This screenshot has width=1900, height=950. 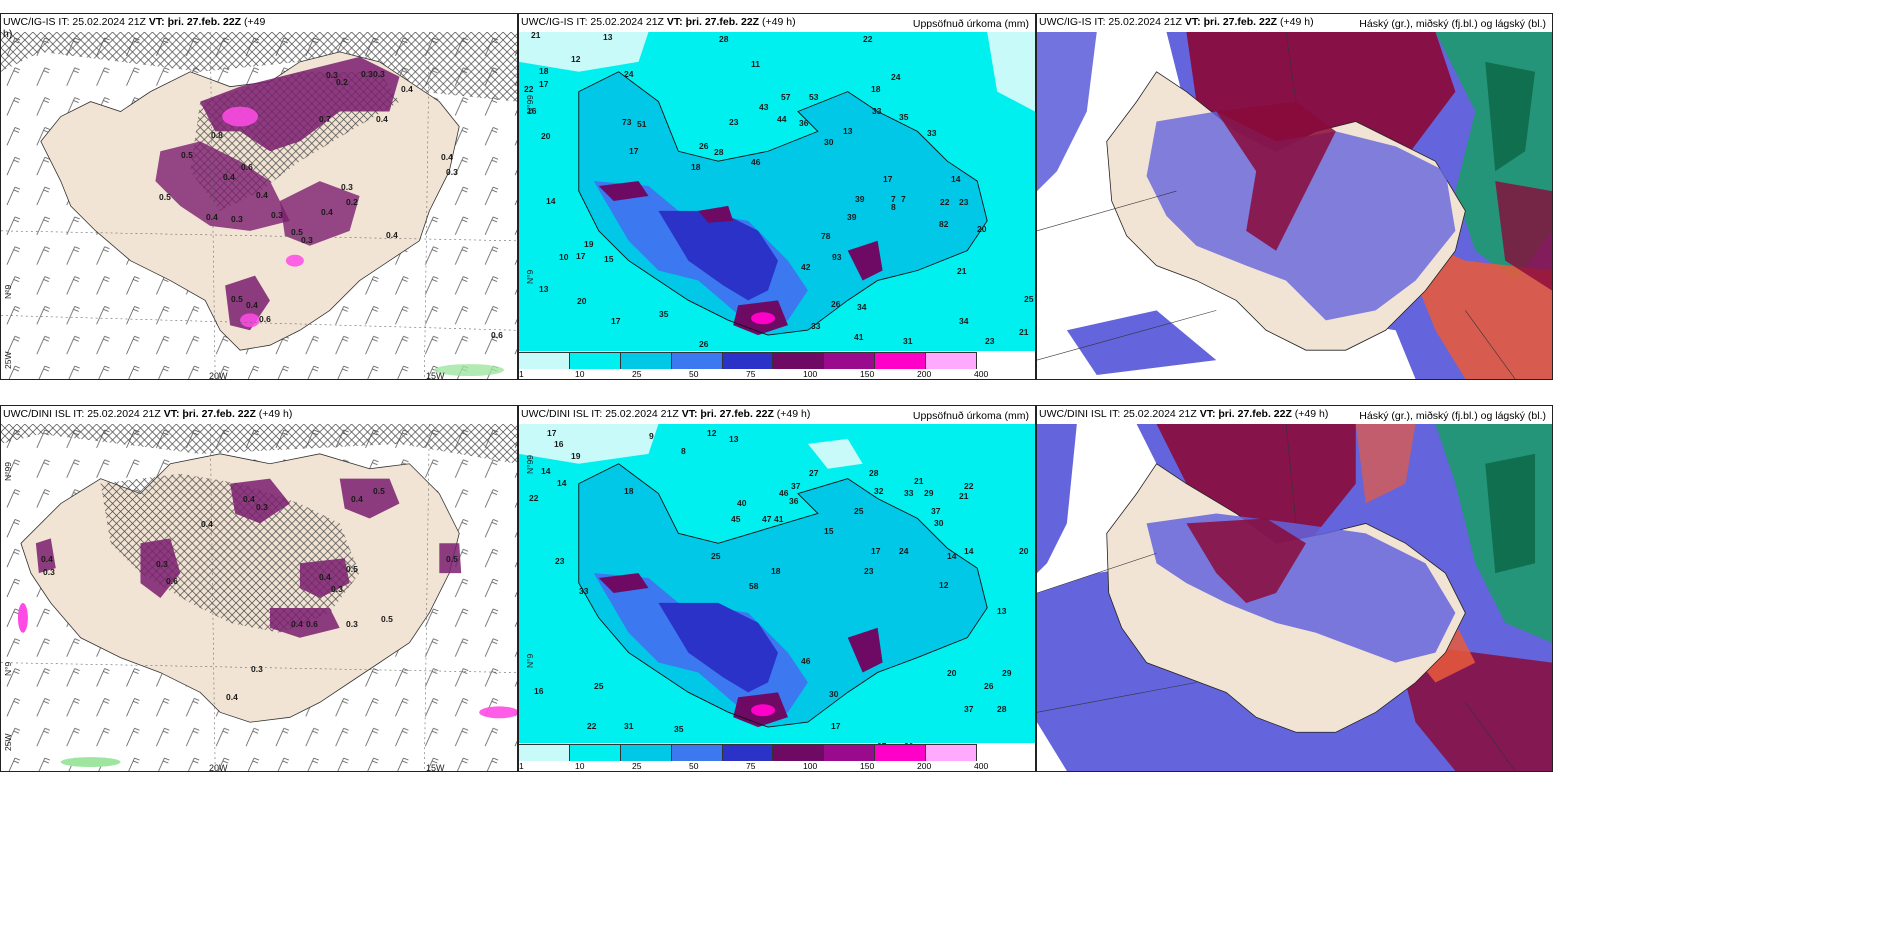 I want to click on legend-tick: 1, so click(x=521, y=766).